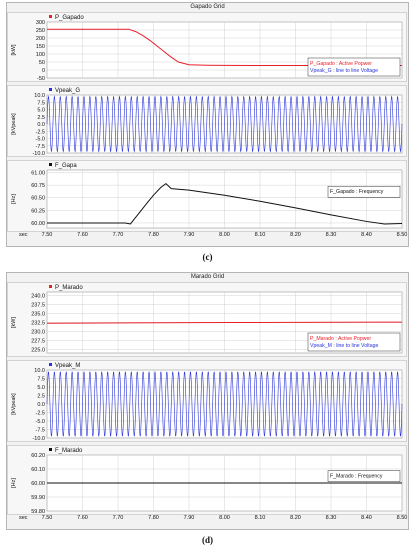 The height and width of the screenshot is (550, 415). I want to click on annotation-box: F_Marado : Frequency, so click(364, 476).